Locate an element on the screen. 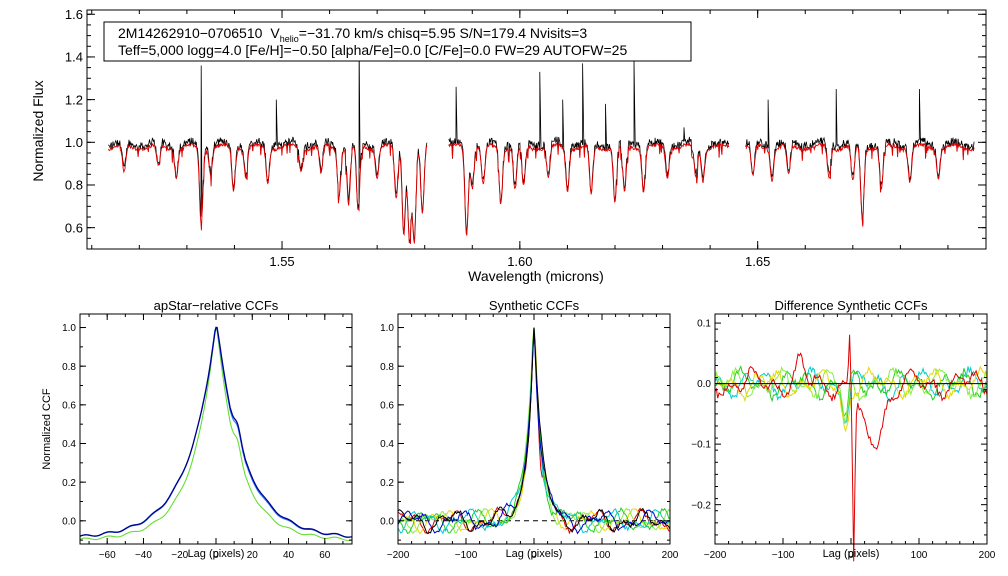  spectrum-y-axis-label: Normalized Flux is located at coordinates (38, 130).